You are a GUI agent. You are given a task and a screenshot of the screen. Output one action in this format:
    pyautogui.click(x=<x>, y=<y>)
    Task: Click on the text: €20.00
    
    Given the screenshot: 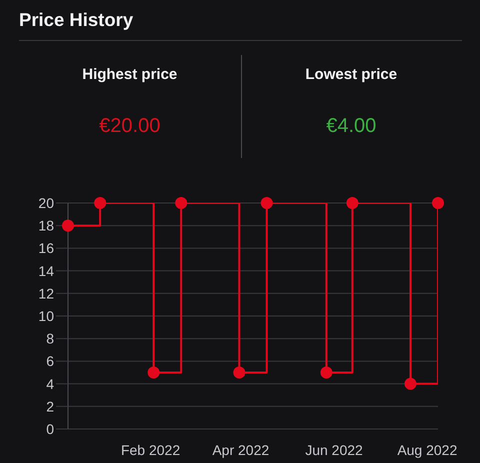 What is the action you would take?
    pyautogui.click(x=129, y=126)
    